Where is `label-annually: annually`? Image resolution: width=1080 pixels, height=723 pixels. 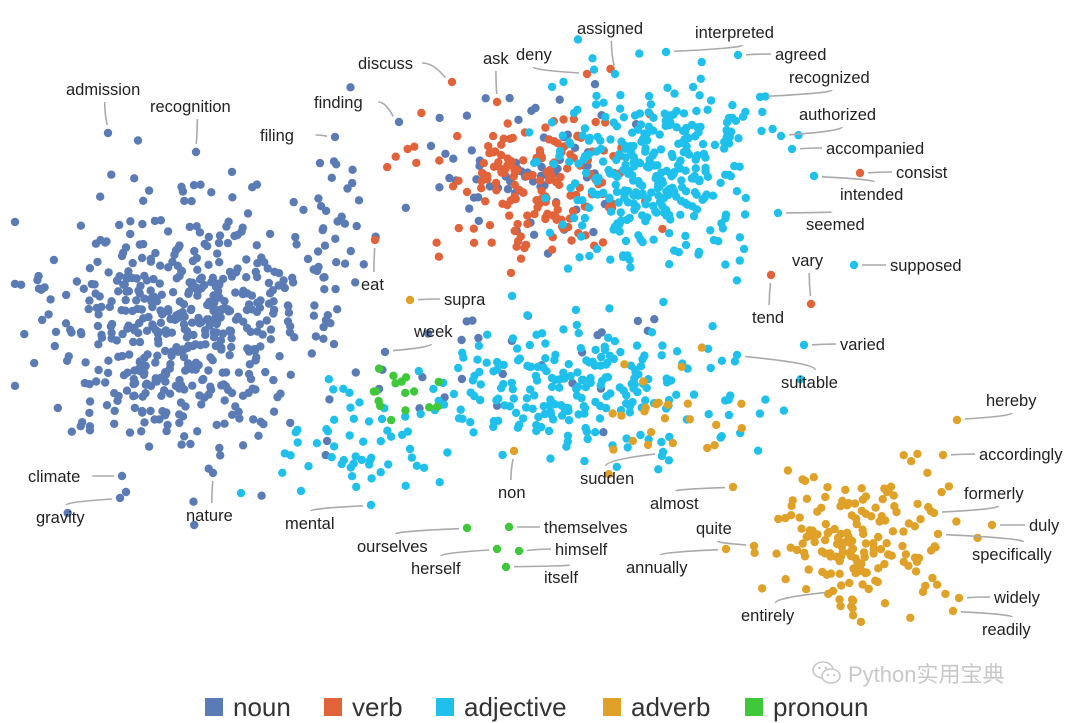
label-annually: annually is located at coordinates (657, 568).